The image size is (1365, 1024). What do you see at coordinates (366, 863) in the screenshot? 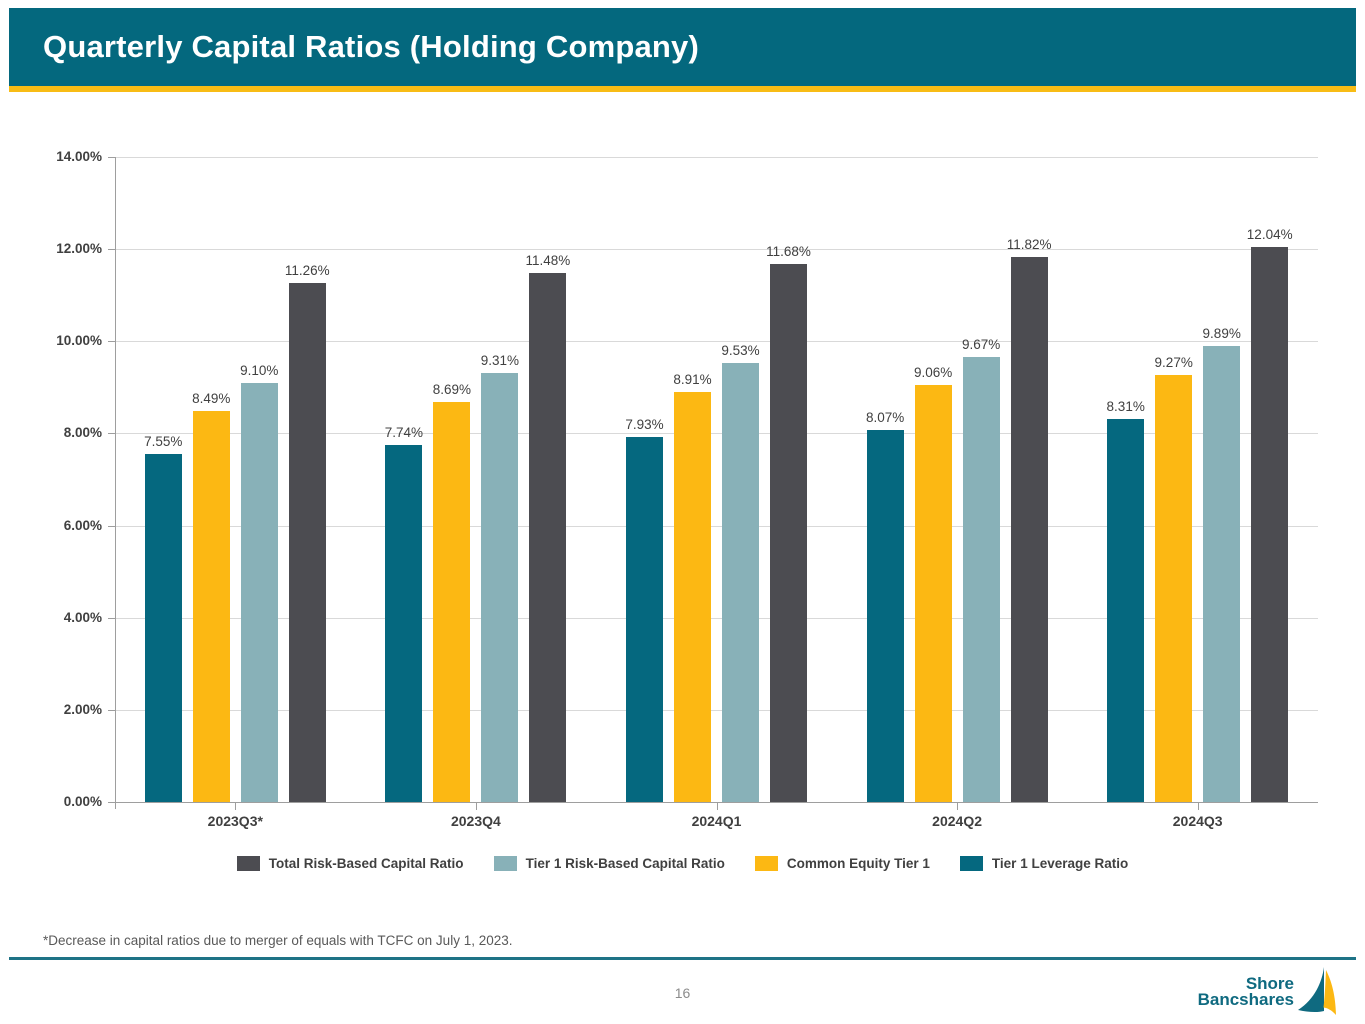
I see `legend-label: Total Risk-Based Capital Ratio` at bounding box center [366, 863].